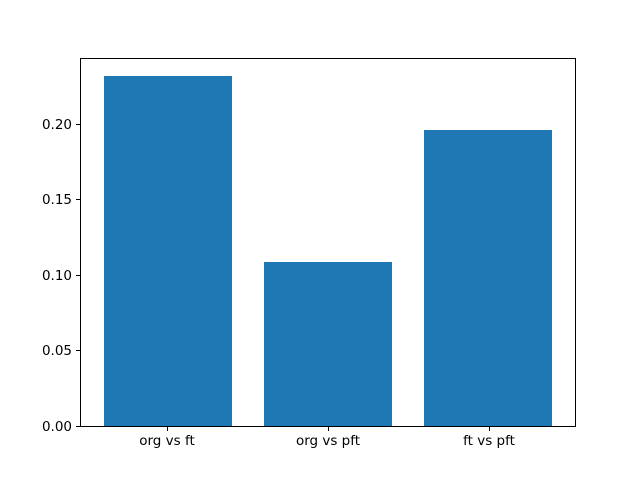 This screenshot has width=640, height=480. What do you see at coordinates (56, 351) in the screenshot?
I see `y-tick-label: 0.05` at bounding box center [56, 351].